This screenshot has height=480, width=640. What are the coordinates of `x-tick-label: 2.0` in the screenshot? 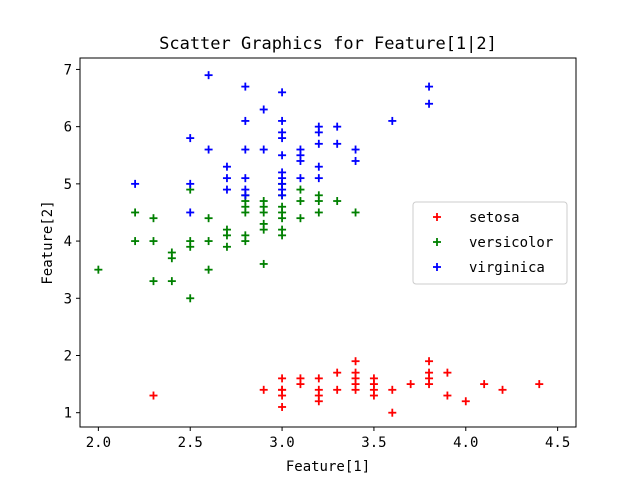 It's located at (98, 443).